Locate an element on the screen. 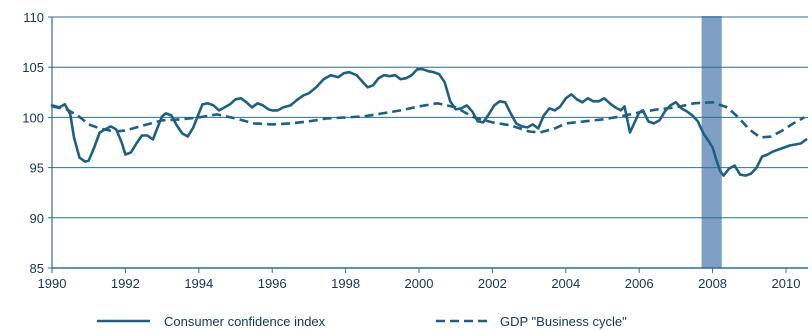 The width and height of the screenshot is (812, 331). y-tick-label-85: 85 is located at coordinates (37, 268).